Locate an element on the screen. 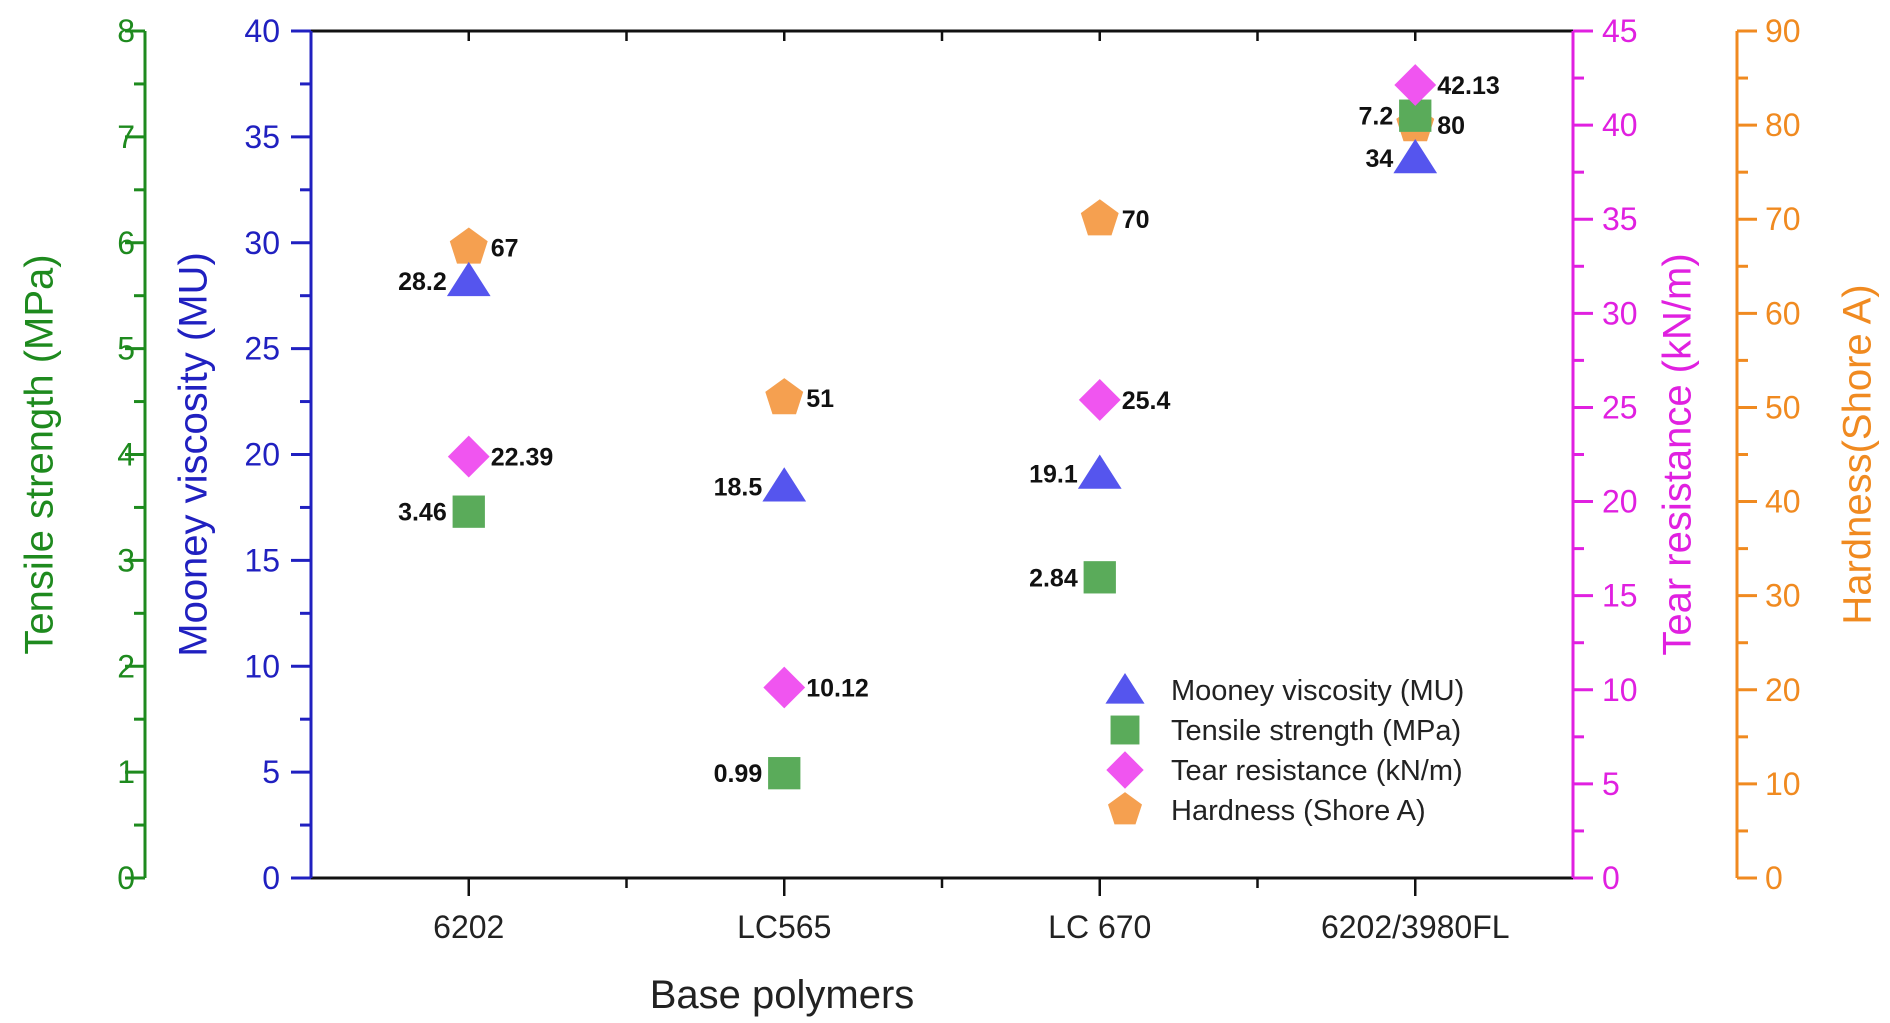 The height and width of the screenshot is (1023, 1890). data-label-tensile: 7.2 is located at coordinates (1375, 117).